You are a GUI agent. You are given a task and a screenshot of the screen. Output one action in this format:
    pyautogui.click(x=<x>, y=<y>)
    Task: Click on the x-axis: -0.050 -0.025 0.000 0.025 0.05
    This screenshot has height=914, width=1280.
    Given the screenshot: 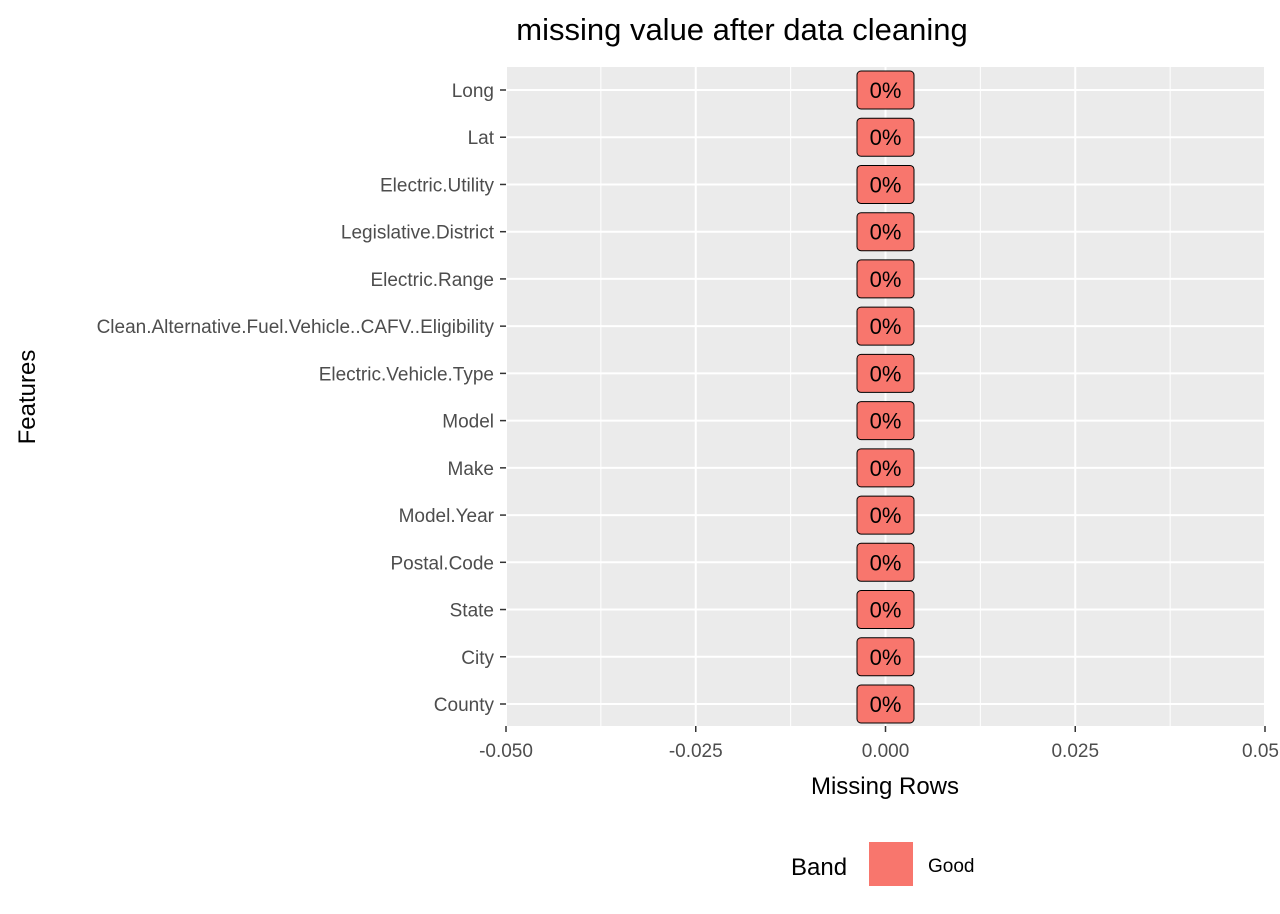 What is the action you would take?
    pyautogui.click(x=879, y=744)
    